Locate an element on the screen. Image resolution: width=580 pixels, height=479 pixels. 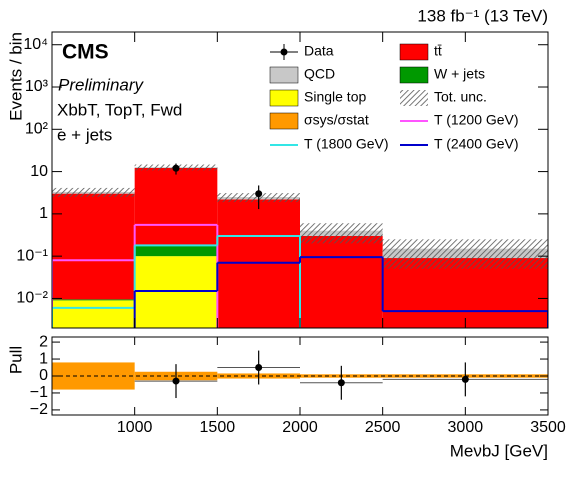
pull-y-tick-label: 2 is located at coordinates (43, 341).